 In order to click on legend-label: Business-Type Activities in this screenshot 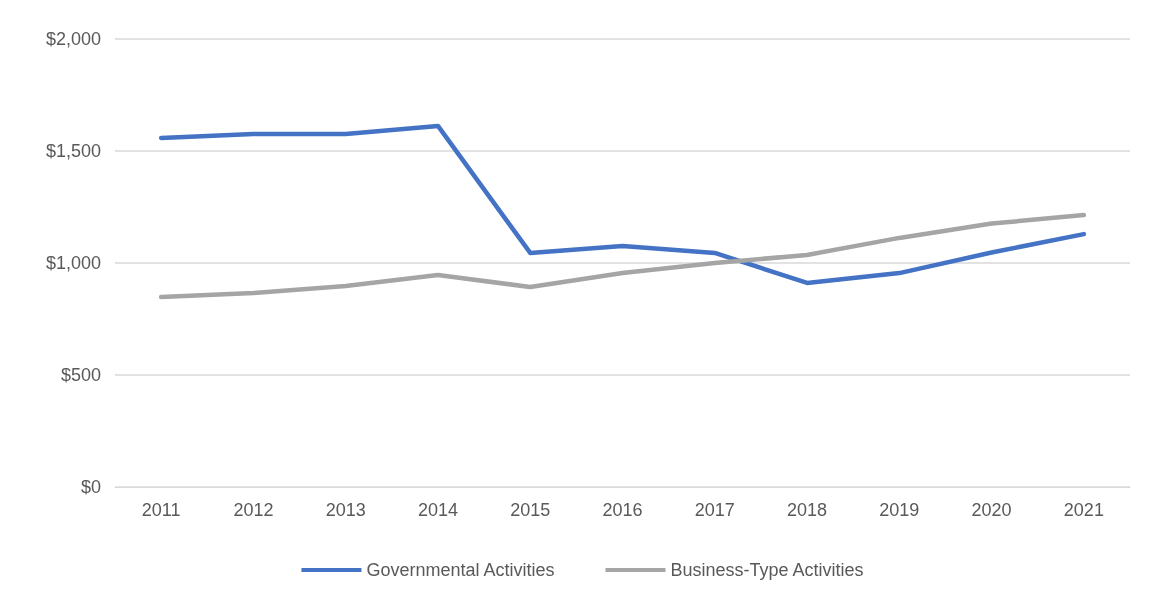, I will do `click(767, 570)`.